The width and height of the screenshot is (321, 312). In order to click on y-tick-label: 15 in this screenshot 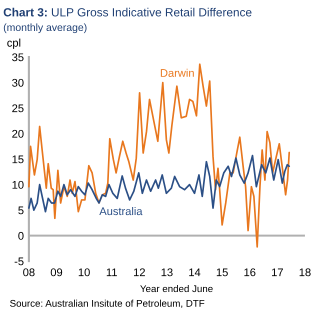, I will do `click(18, 160)`.